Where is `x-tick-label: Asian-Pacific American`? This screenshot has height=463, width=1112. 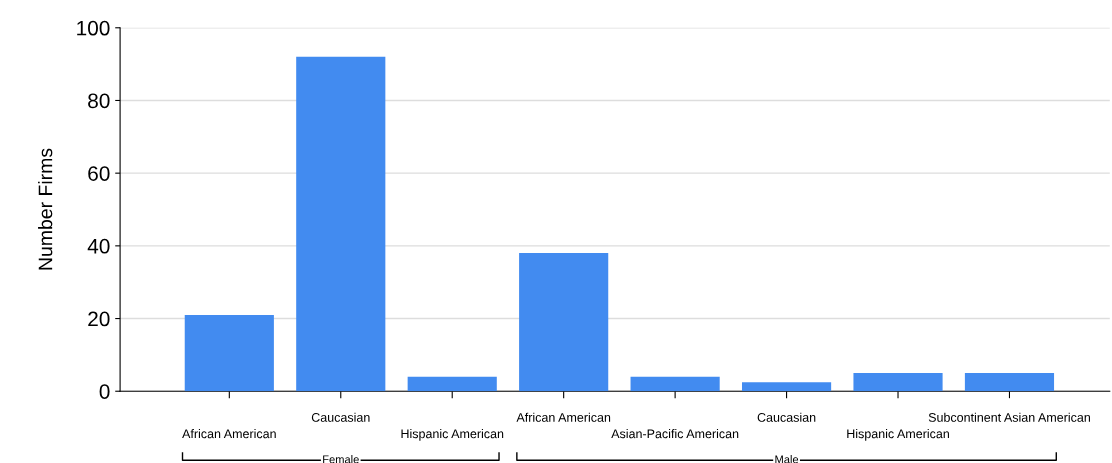 x-tick-label: Asian-Pacific American is located at coordinates (675, 434).